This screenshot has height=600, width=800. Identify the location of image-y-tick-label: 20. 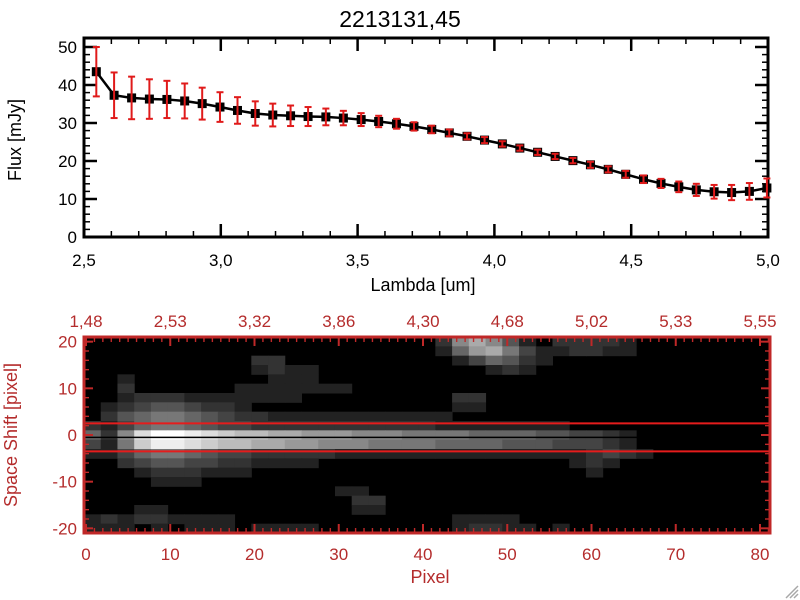
(67, 342).